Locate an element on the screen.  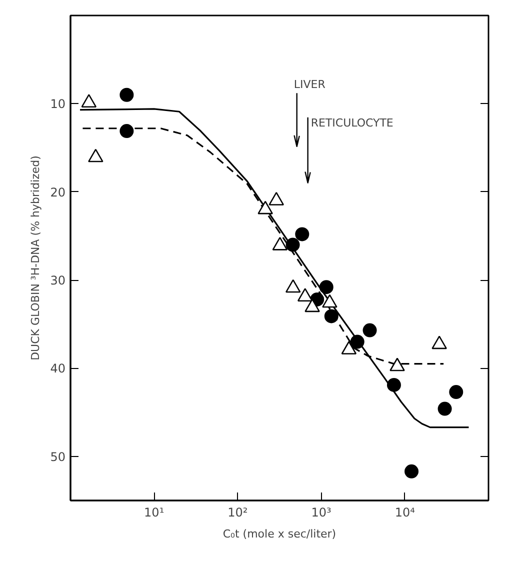
y-tick-label: 40 is located at coordinates (58, 369).